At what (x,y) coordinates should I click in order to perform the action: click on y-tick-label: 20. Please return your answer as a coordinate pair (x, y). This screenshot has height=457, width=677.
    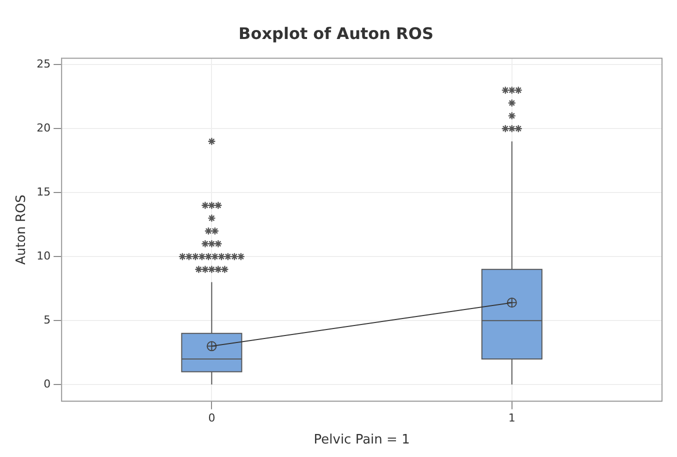
    Looking at the image, I should click on (43, 127).